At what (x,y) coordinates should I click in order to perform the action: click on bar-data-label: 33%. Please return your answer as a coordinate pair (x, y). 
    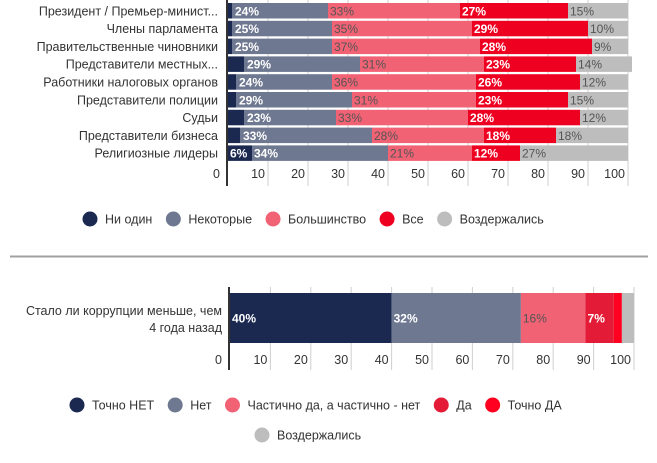
    Looking at the image, I should click on (342, 11).